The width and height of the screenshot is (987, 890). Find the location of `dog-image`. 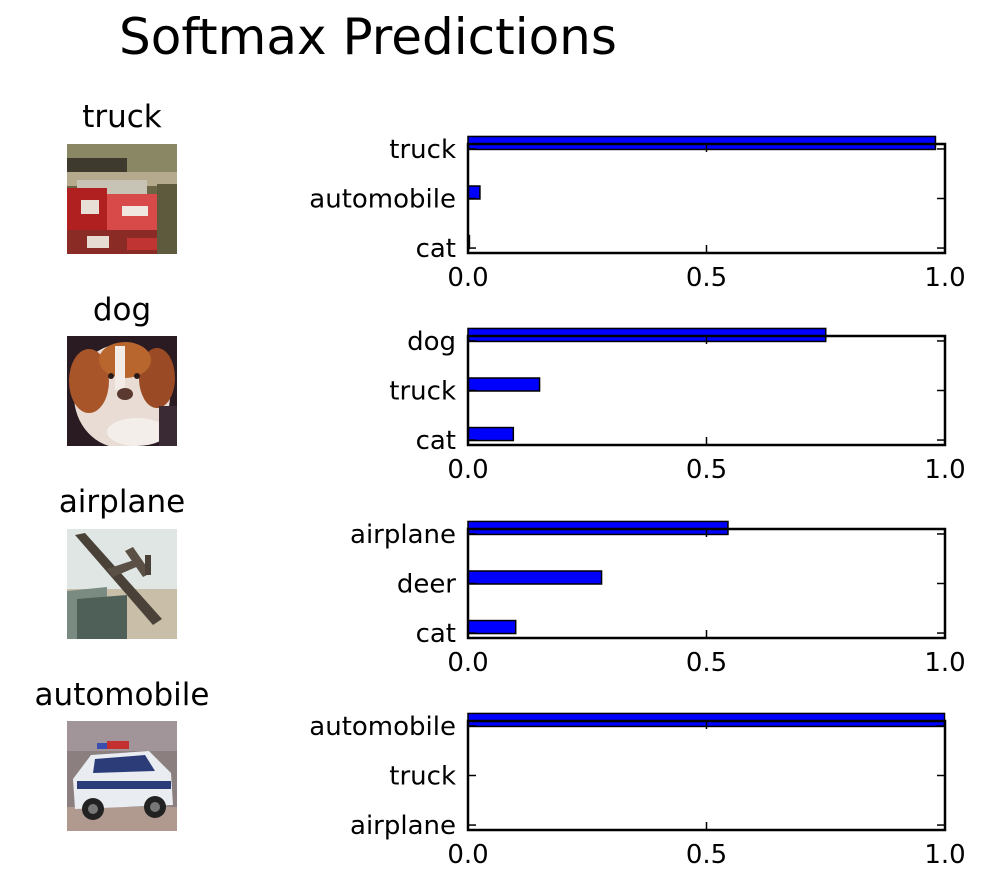

dog-image is located at coordinates (122, 391).